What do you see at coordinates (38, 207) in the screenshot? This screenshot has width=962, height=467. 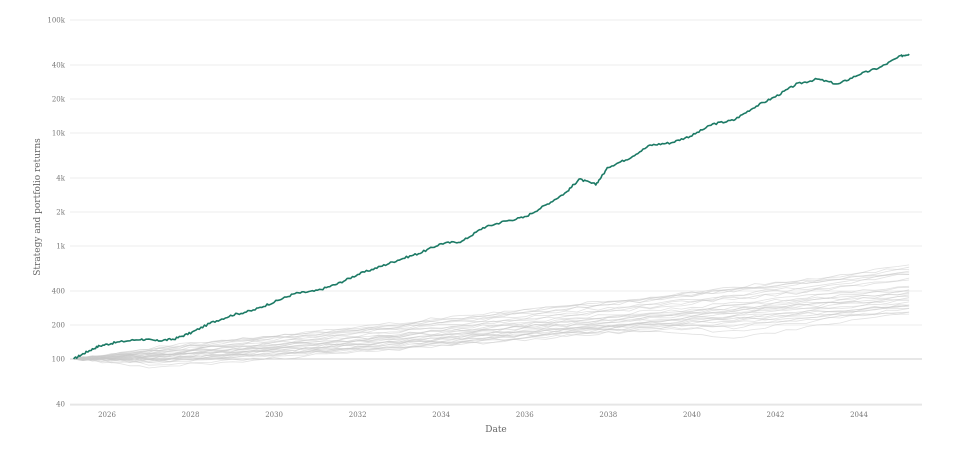 I see `y-axis-label: Strategy and portfolio returns` at bounding box center [38, 207].